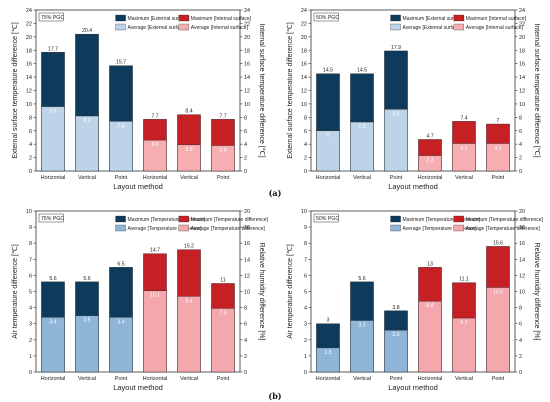 Image resolution: width=550 pixels, height=402 pixels. What do you see at coordinates (120, 264) in the screenshot?
I see `bar-maximum-label: 6.5` at bounding box center [120, 264].